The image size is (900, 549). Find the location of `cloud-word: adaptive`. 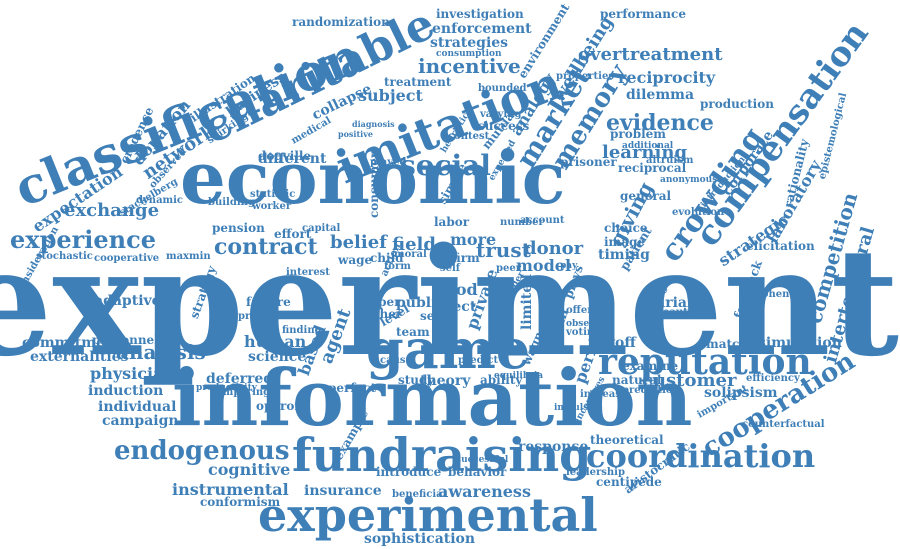

cloud-word: adaptive is located at coordinates (127, 301).